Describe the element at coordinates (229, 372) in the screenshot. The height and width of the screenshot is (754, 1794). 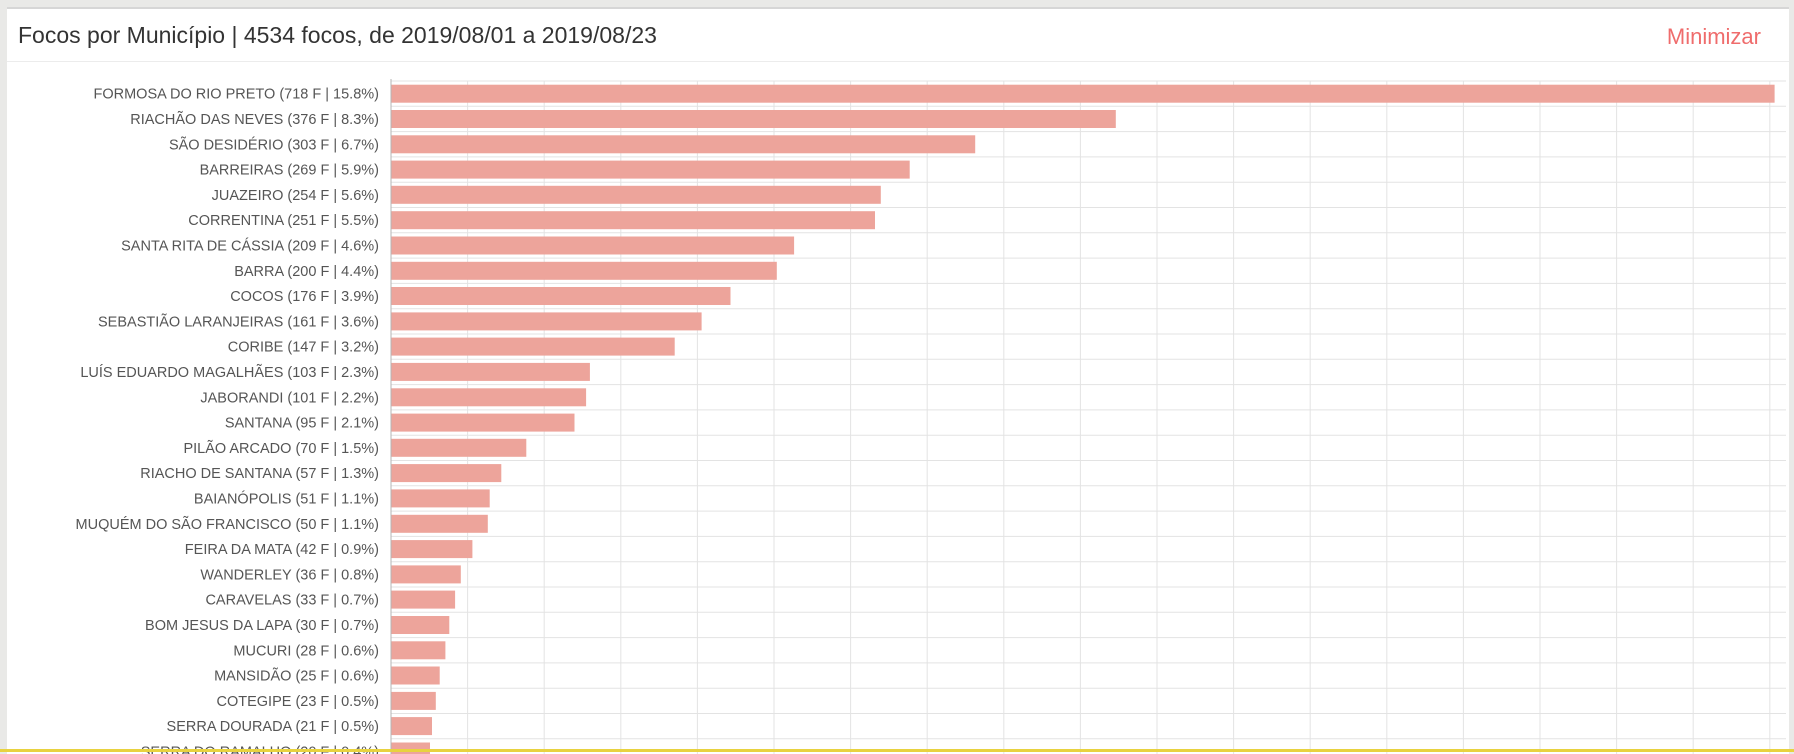
I see `category-label: LUÍS EDUARDO MAGALHÃES (103 F | 2.3%)` at that location.